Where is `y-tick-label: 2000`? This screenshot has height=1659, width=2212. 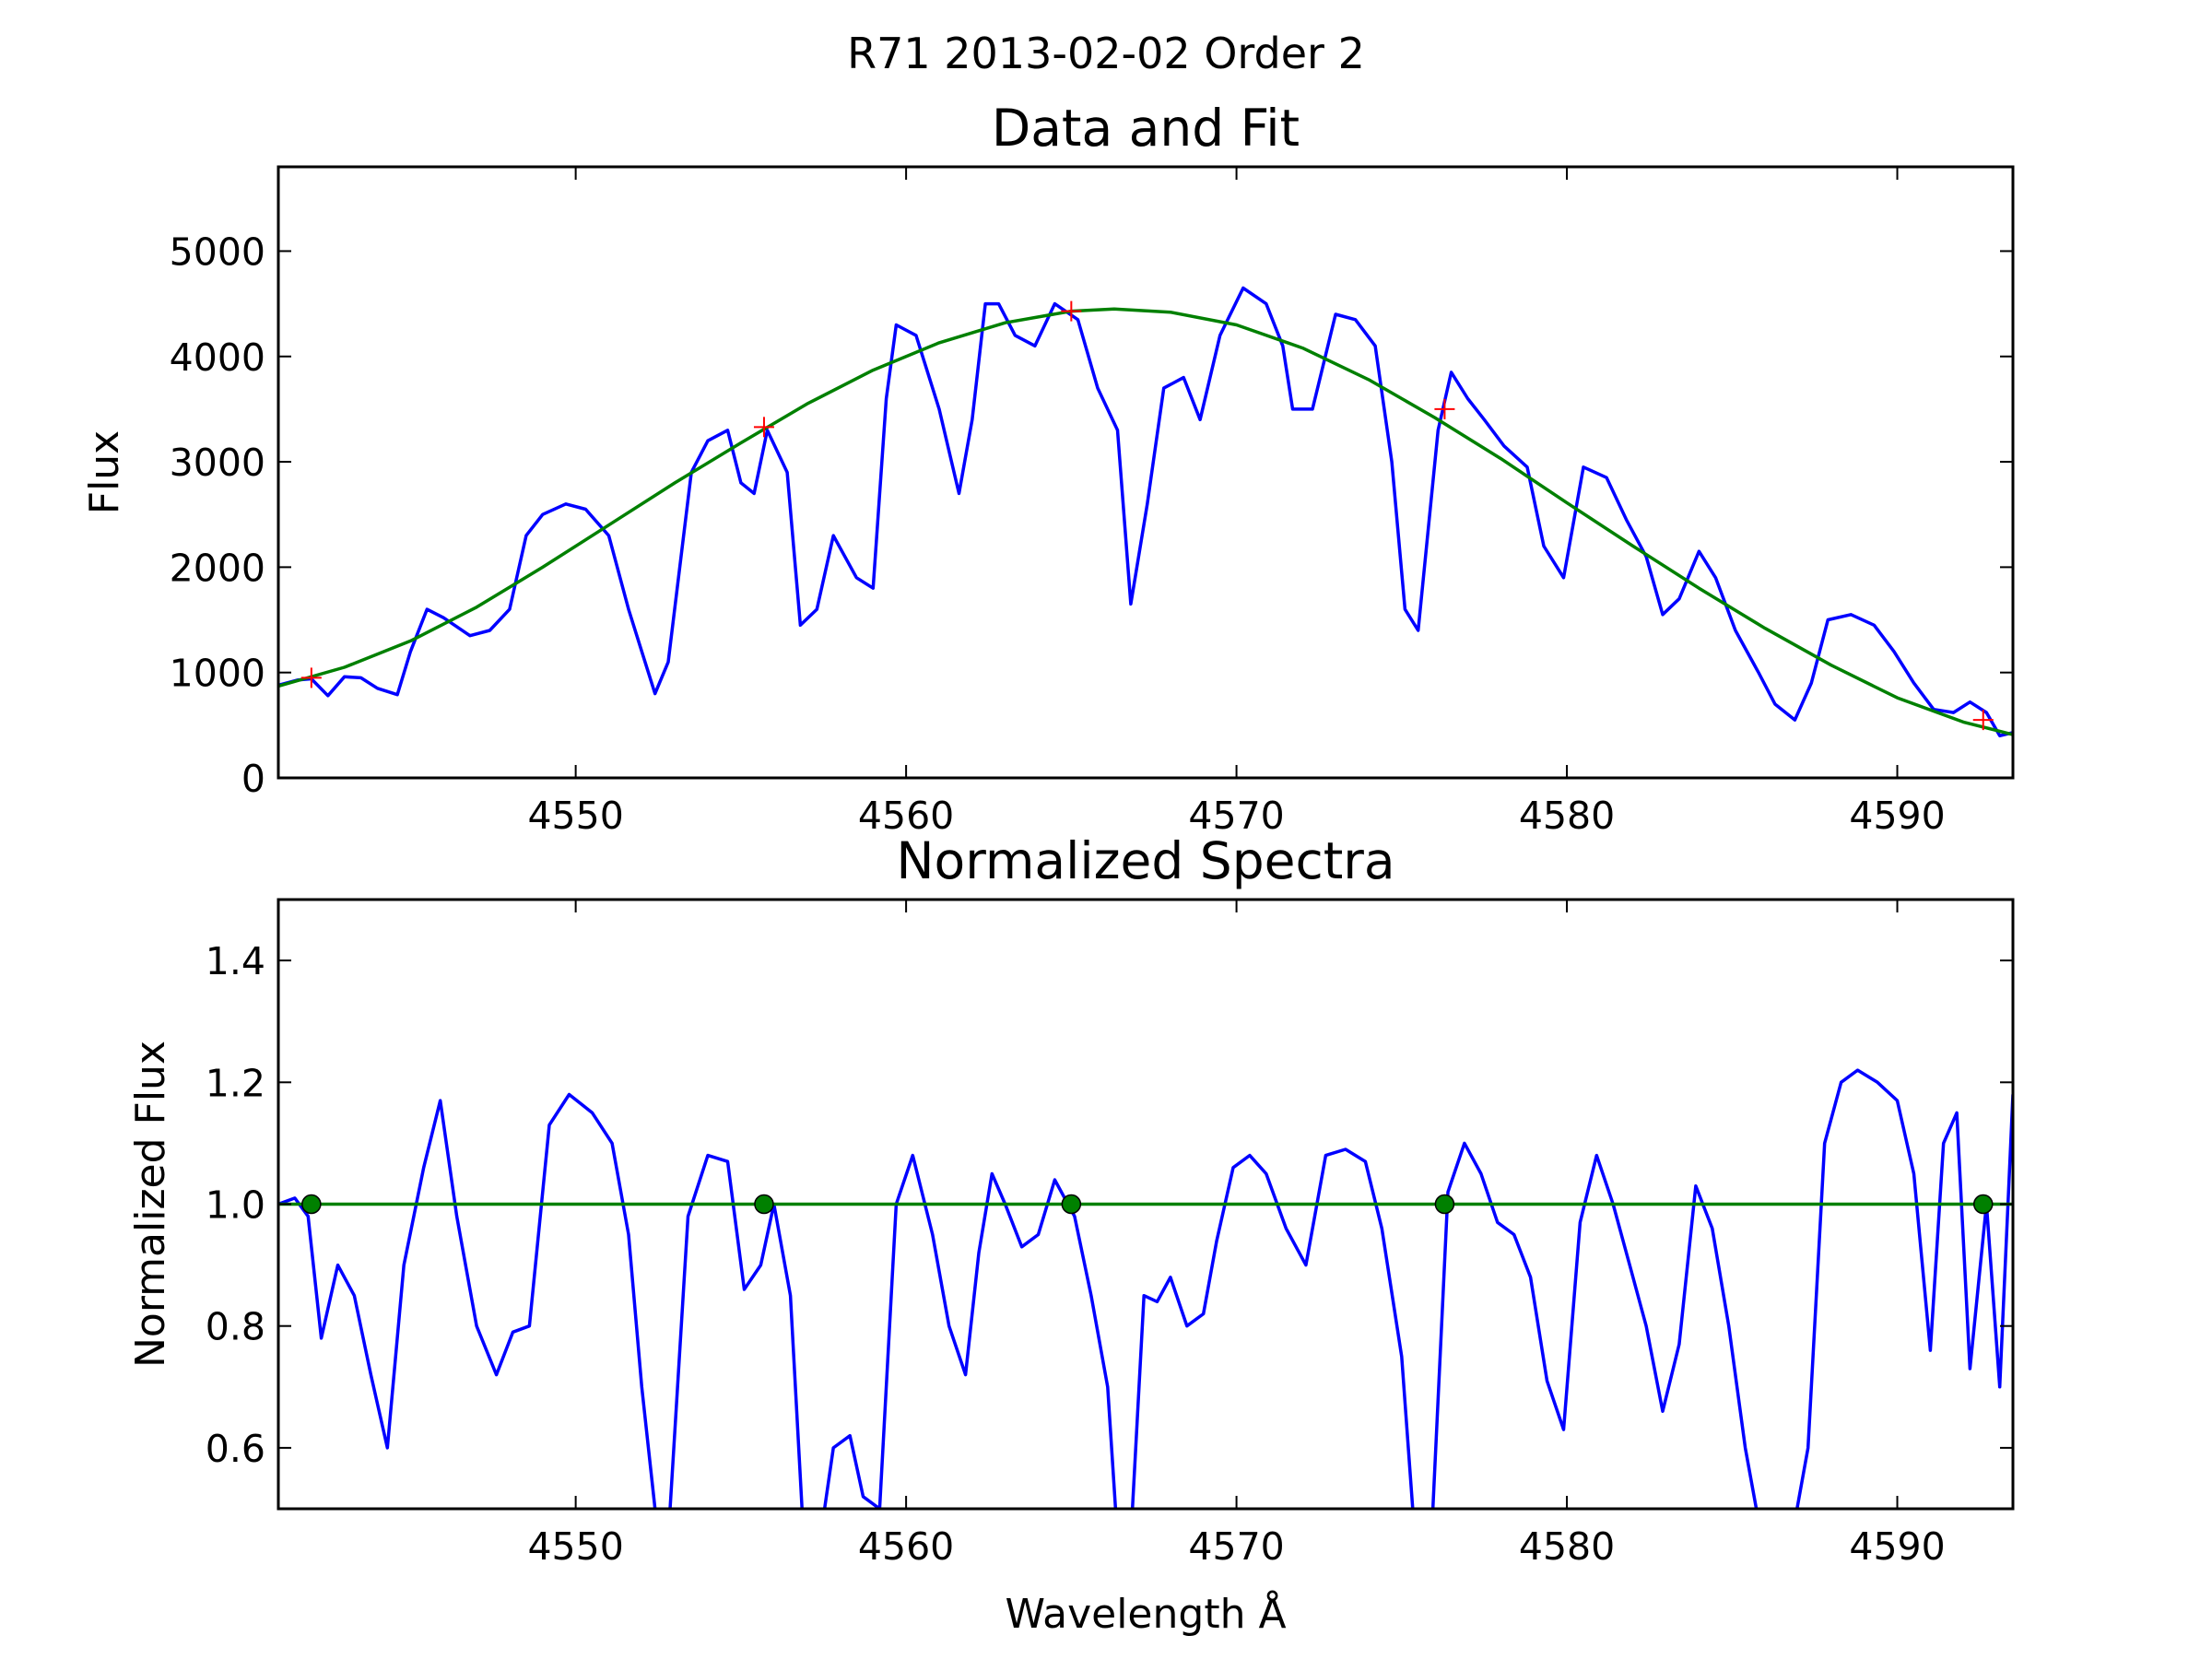
y-tick-label: 2000 is located at coordinates (217, 568).